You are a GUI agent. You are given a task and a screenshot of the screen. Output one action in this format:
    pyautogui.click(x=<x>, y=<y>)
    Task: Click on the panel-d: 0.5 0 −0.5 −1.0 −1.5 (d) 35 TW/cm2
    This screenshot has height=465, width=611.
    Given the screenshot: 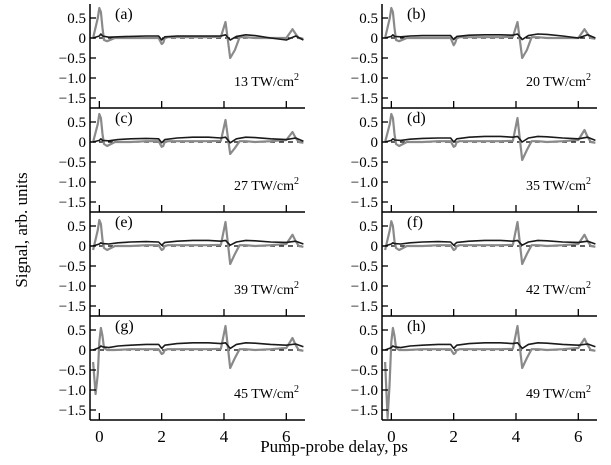 What is the action you would take?
    pyautogui.click(x=474, y=160)
    